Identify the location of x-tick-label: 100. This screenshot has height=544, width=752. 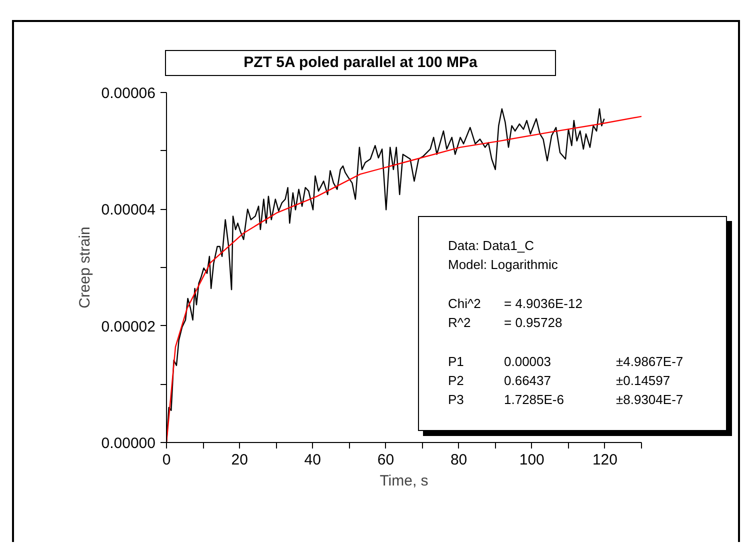
(531, 460).